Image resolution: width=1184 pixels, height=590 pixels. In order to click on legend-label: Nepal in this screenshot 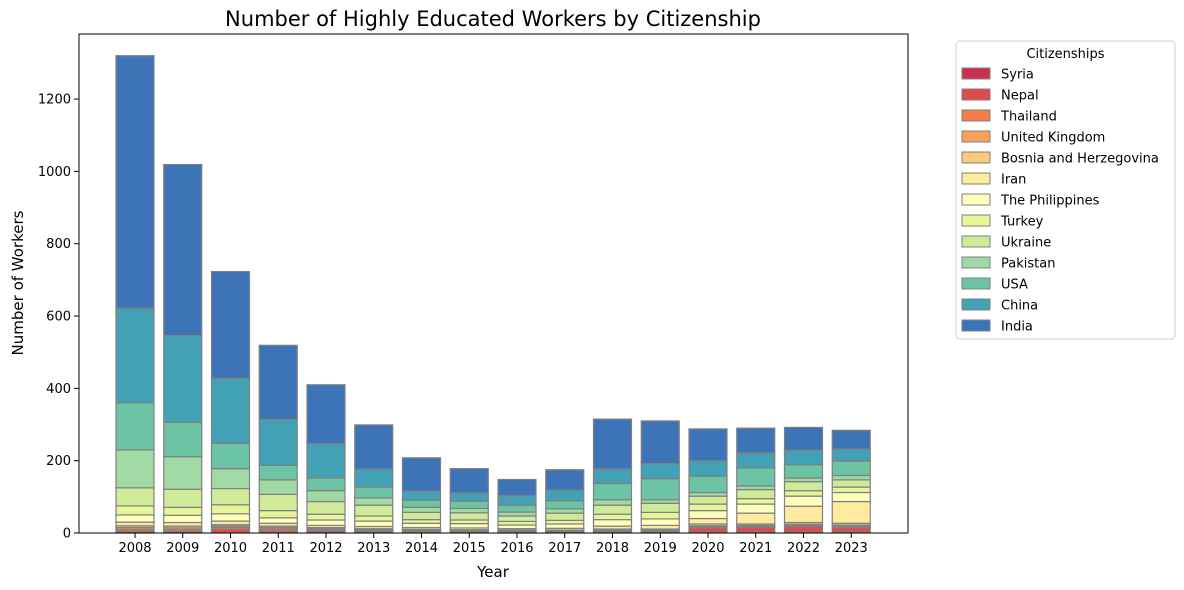, I will do `click(1020, 96)`.